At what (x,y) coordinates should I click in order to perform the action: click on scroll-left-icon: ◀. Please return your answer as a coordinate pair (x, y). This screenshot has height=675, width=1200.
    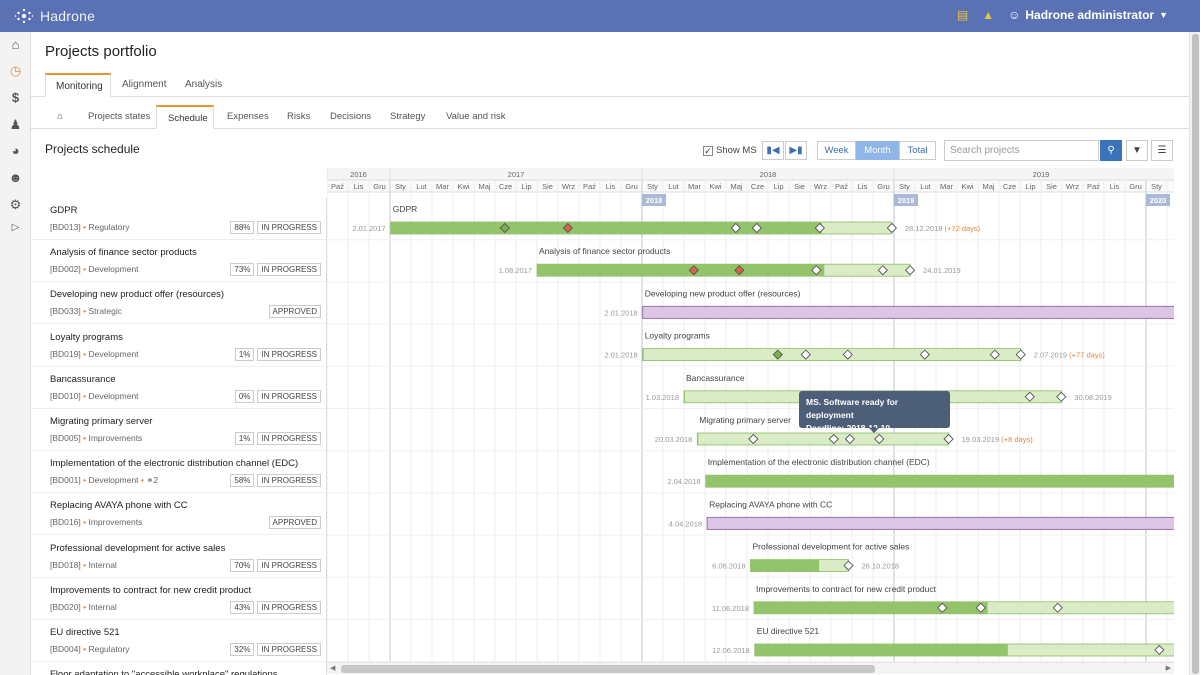
    Looking at the image, I should click on (333, 668).